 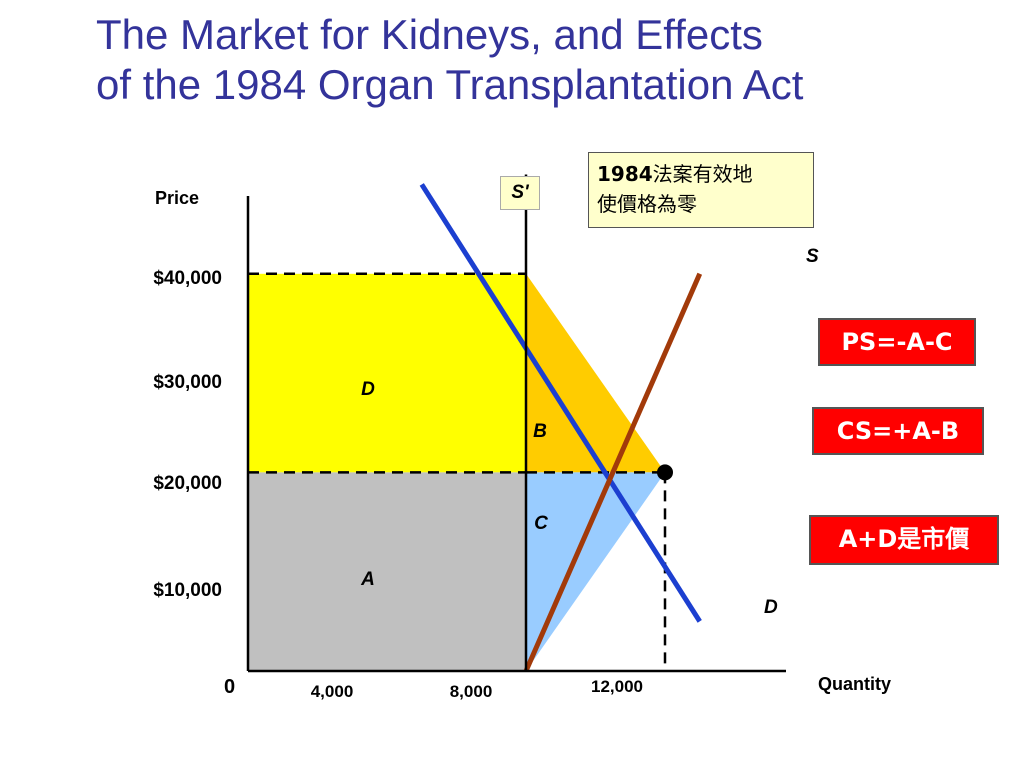 What do you see at coordinates (898, 431) in the screenshot?
I see `cs-box: CS=+A-B` at bounding box center [898, 431].